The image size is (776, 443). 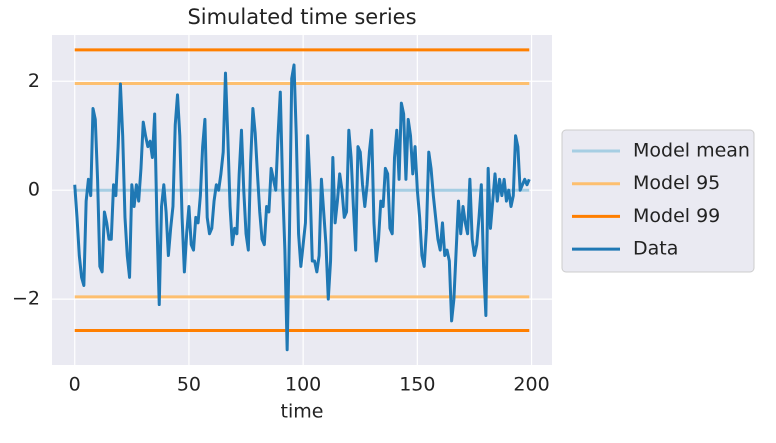 What do you see at coordinates (676, 183) in the screenshot?
I see `legend-label: Model 95` at bounding box center [676, 183].